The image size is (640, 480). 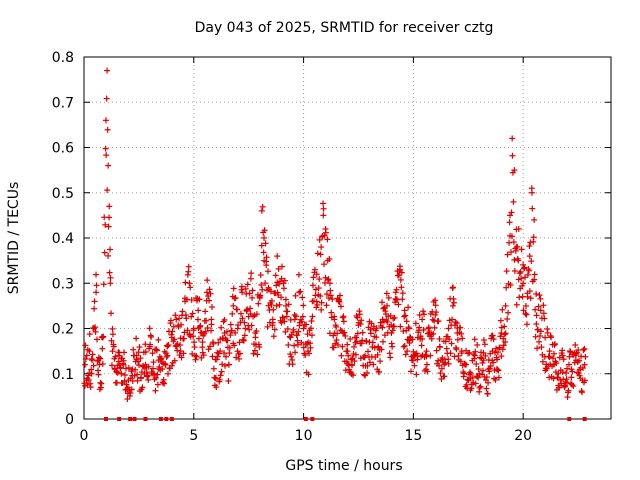 What do you see at coordinates (84, 436) in the screenshot?
I see `x-tick-label: 0` at bounding box center [84, 436].